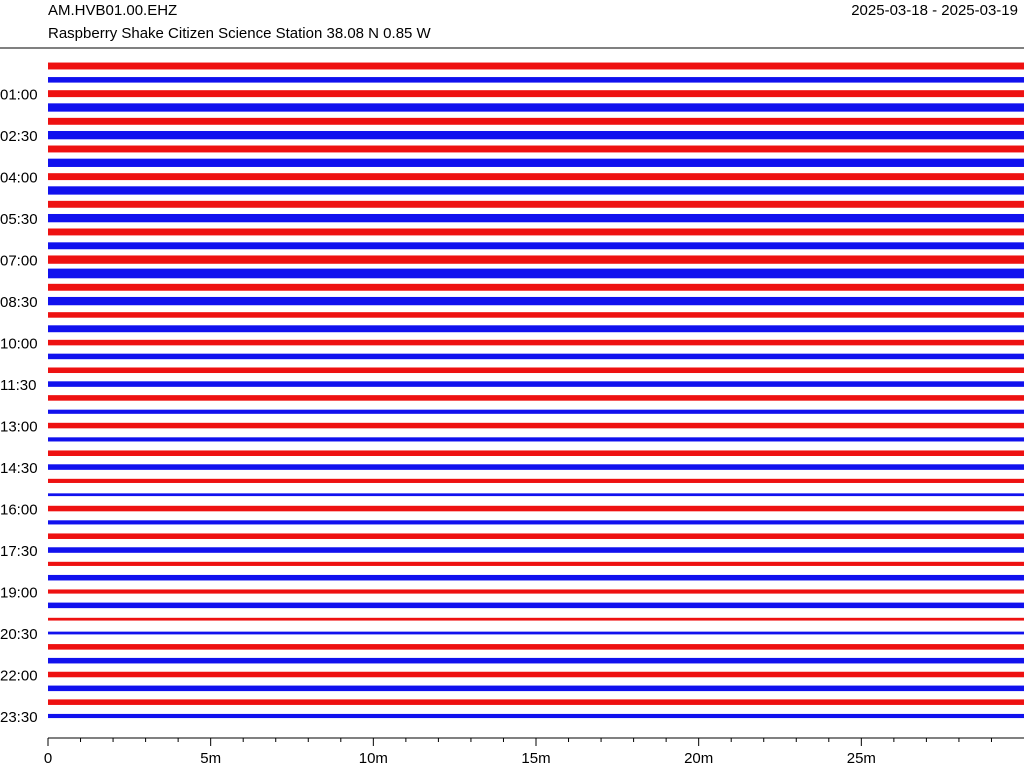 This screenshot has width=1024, height=768. What do you see at coordinates (698, 758) in the screenshot?
I see `x-tick-label: 20m` at bounding box center [698, 758].